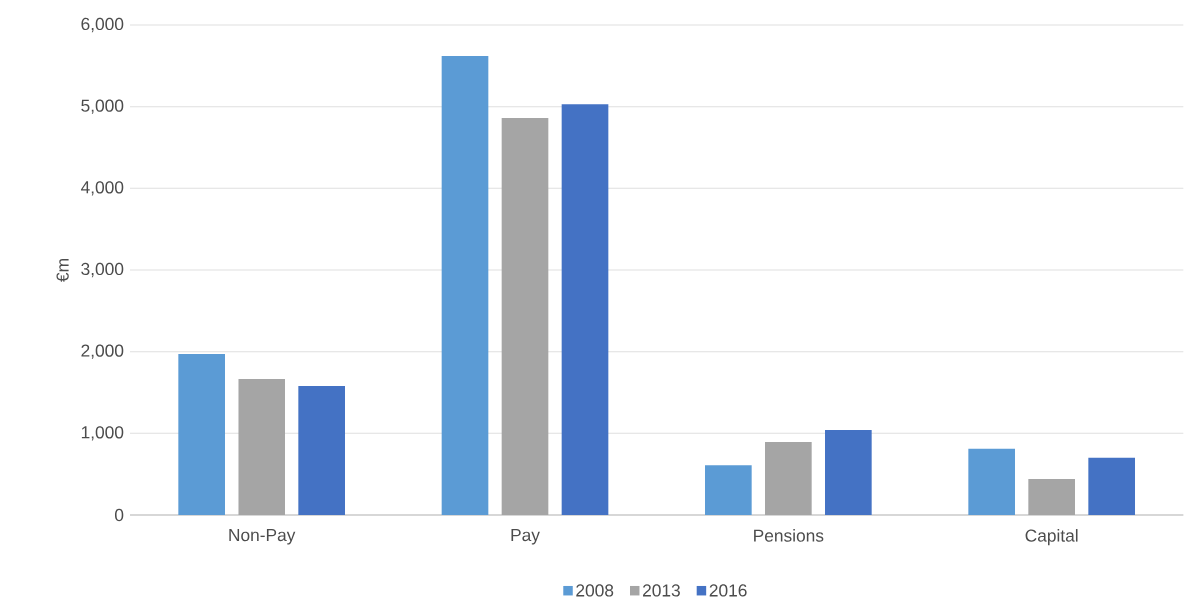  I want to click on x-tick-label: Non-Pay, so click(262, 537).